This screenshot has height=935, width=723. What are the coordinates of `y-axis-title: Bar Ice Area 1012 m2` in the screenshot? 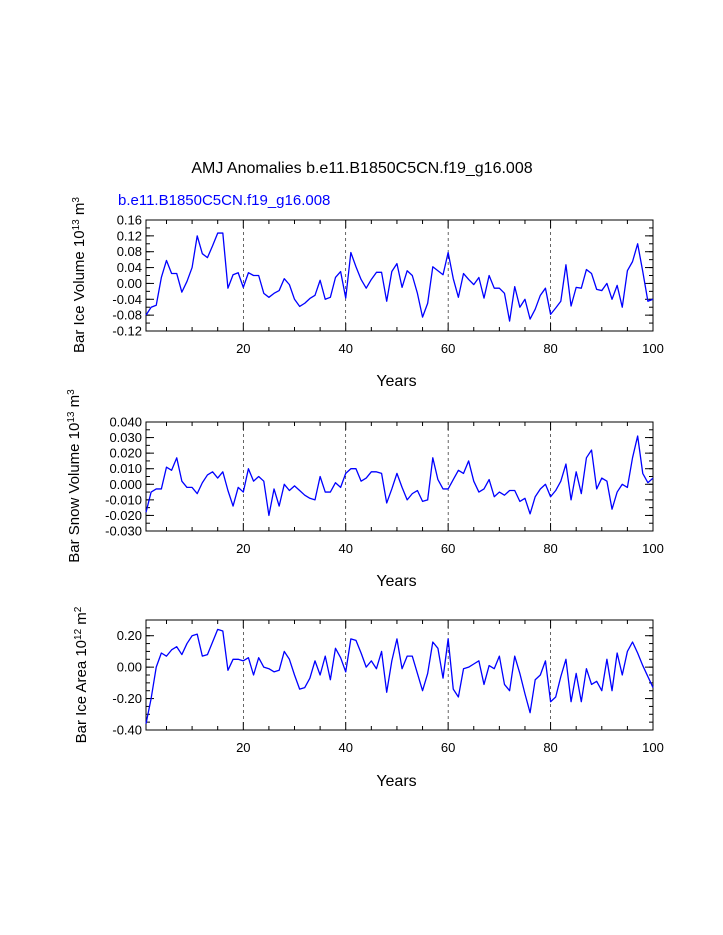 It's located at (82, 674).